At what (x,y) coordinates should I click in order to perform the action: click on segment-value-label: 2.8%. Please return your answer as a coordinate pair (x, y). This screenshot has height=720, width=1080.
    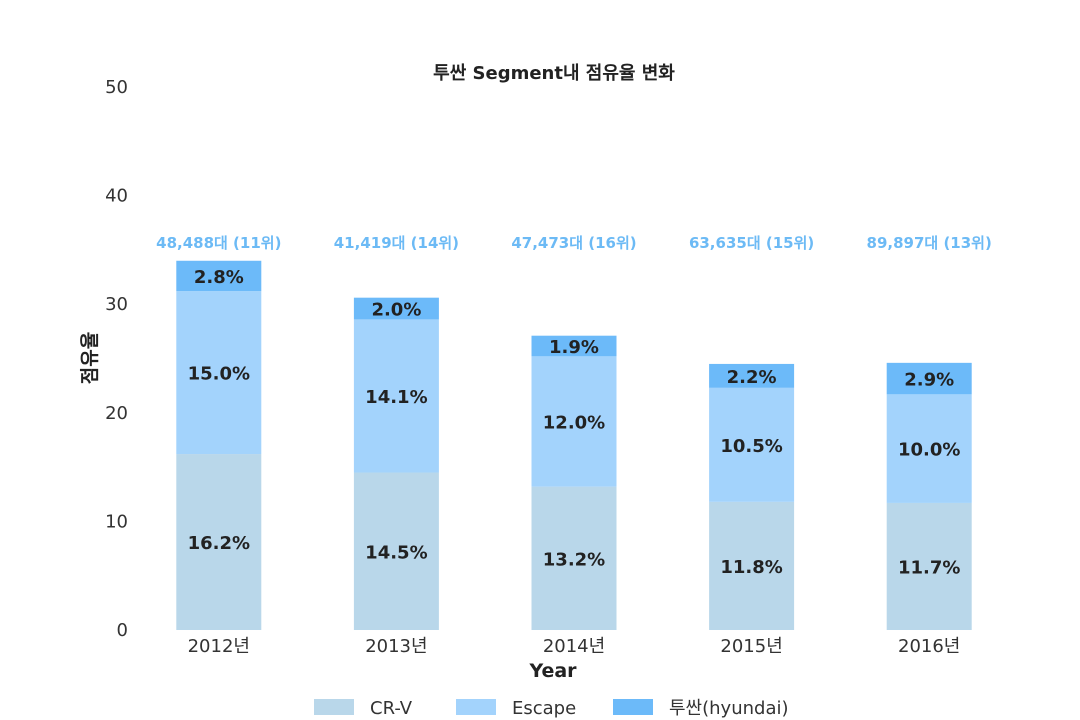
    Looking at the image, I should click on (219, 277).